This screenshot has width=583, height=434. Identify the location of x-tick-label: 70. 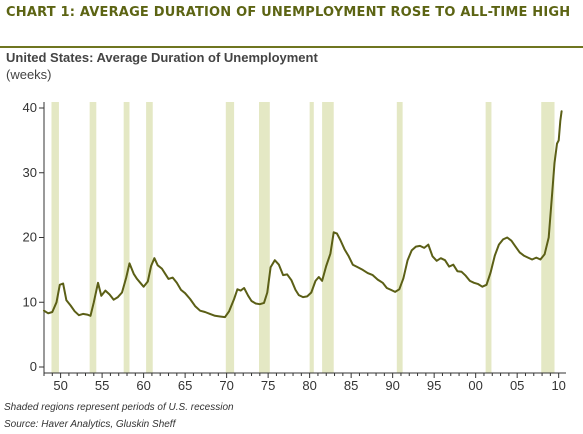
(226, 385).